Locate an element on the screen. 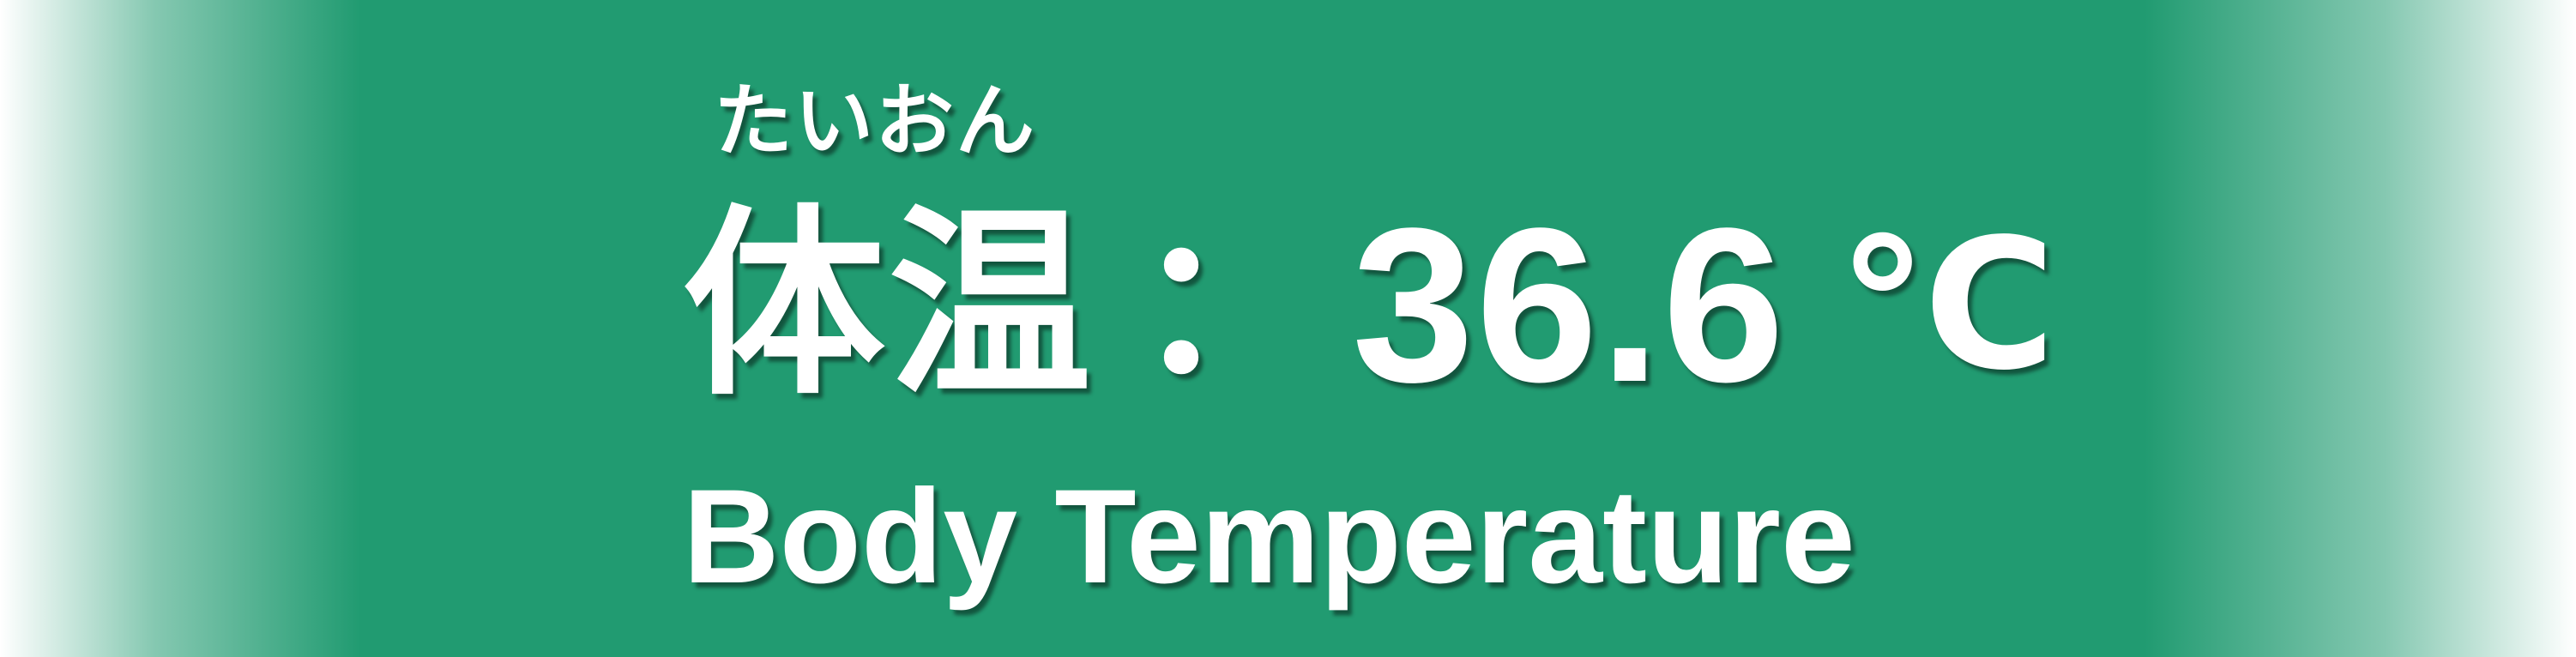  label-japanese: 体温 is located at coordinates (889, 305).